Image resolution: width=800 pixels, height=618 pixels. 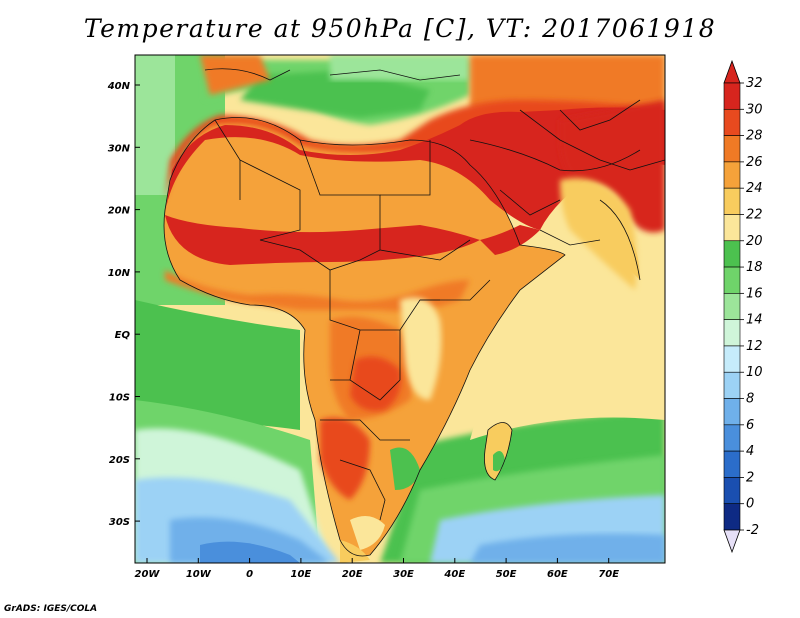 What do you see at coordinates (454, 574) in the screenshot?
I see `lon-tick-label: 40E` at bounding box center [454, 574].